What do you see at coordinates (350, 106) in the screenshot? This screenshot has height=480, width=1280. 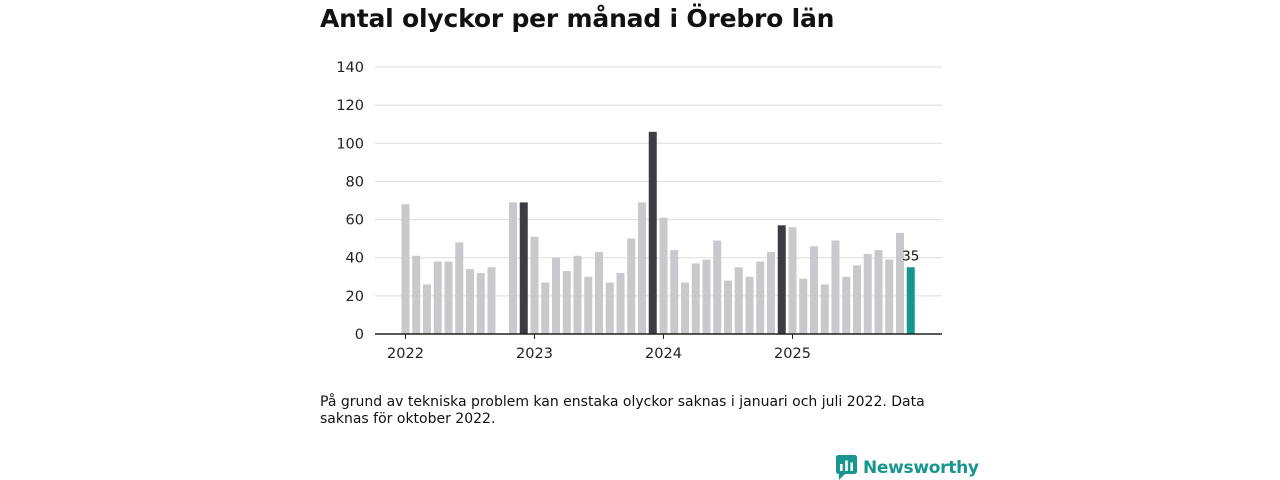 I see `y-tick-label: 120` at bounding box center [350, 106].